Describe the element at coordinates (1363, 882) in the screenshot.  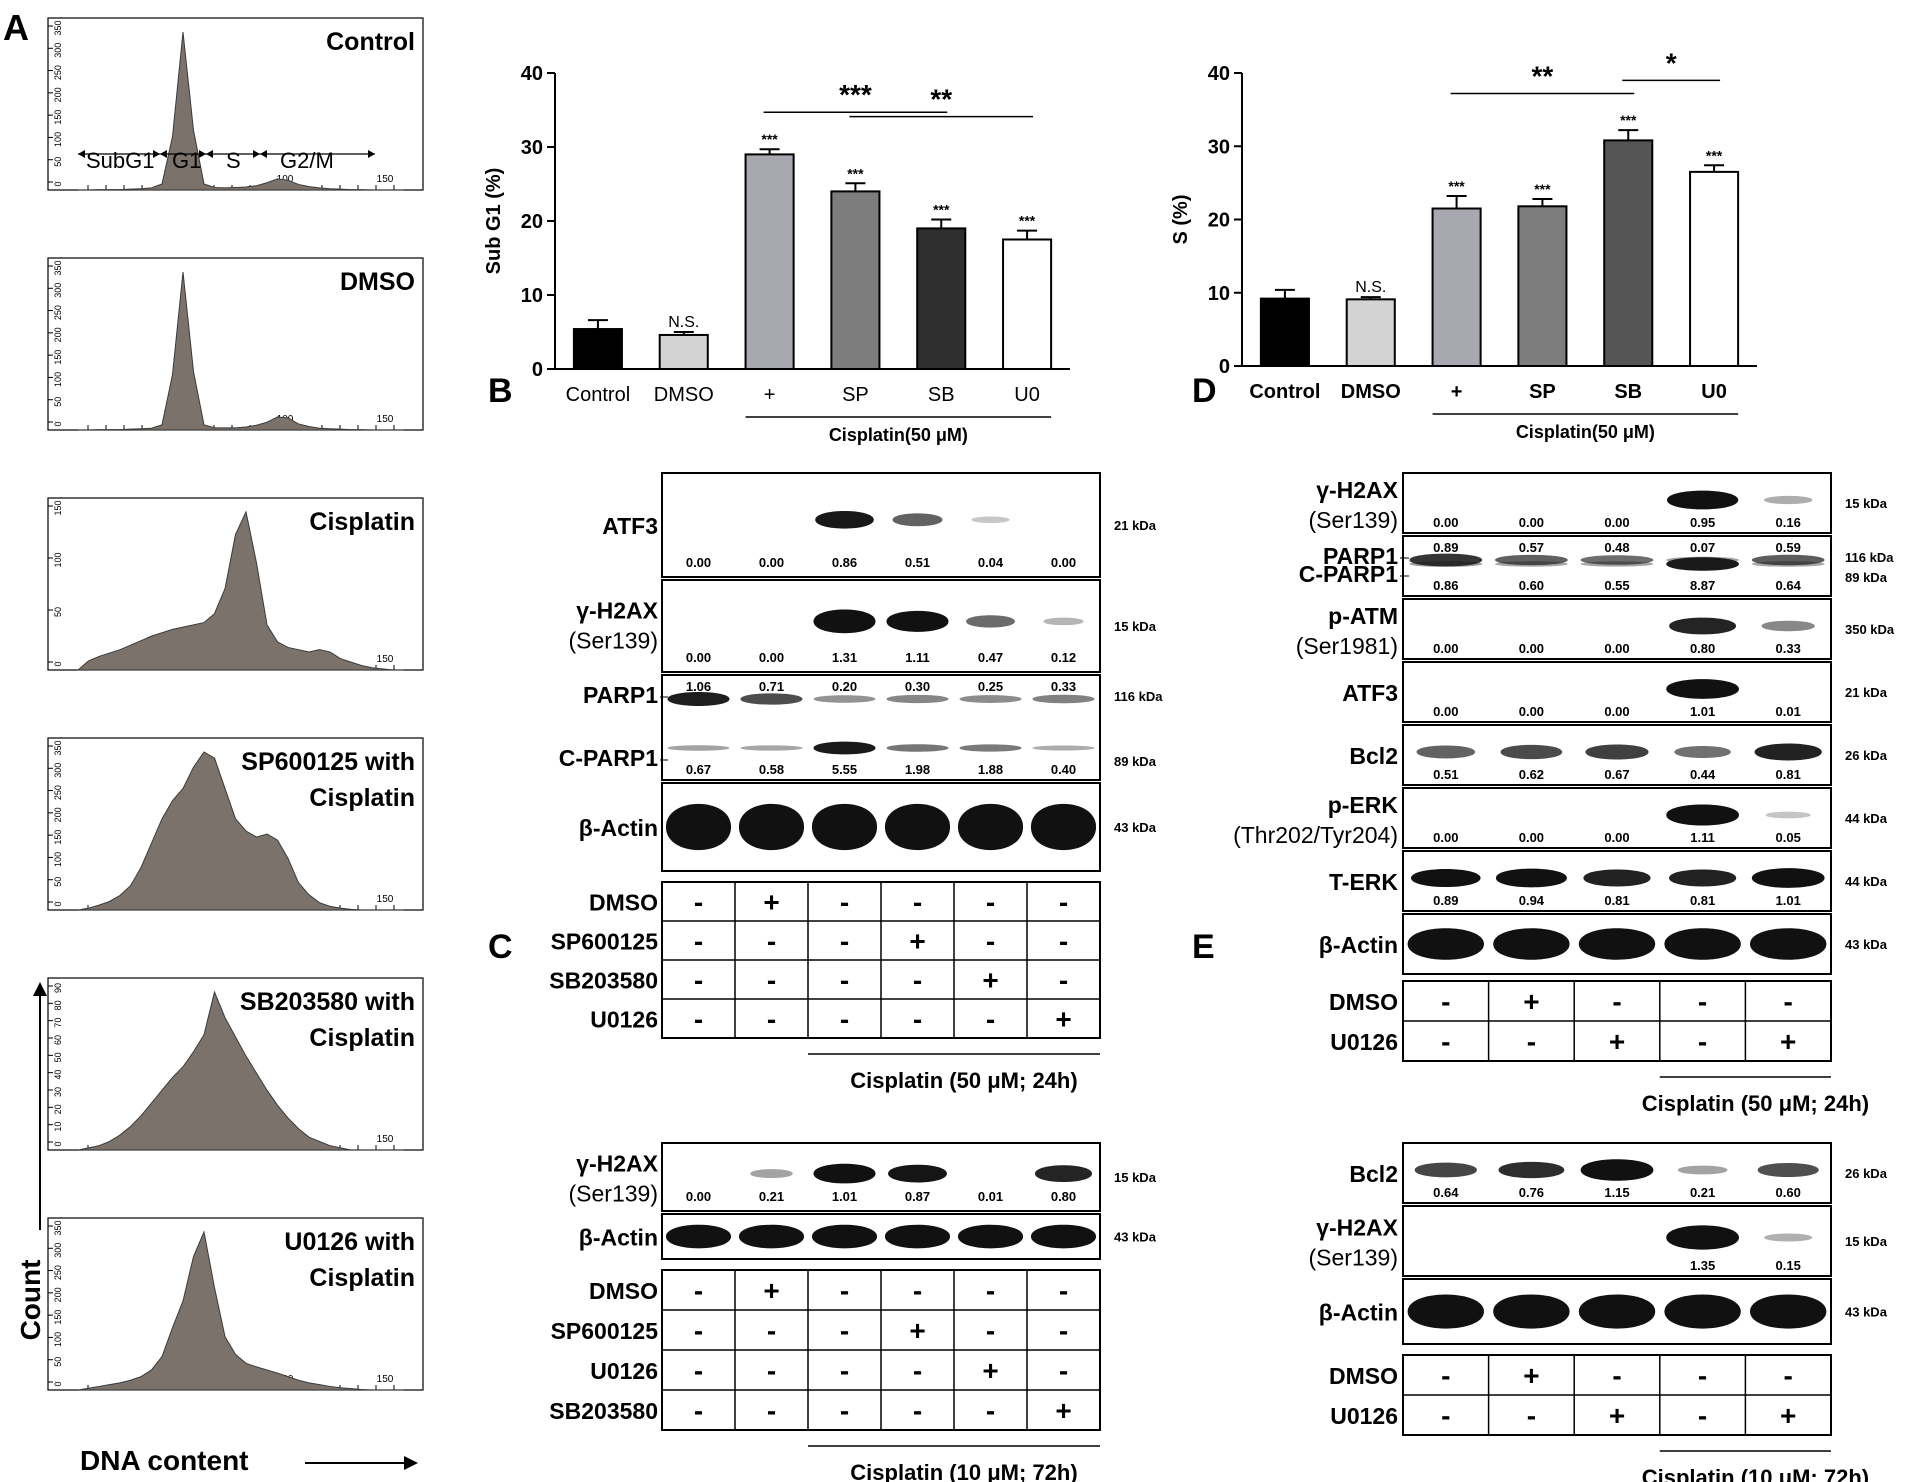
I see `protein-label: T-ERK` at that location.